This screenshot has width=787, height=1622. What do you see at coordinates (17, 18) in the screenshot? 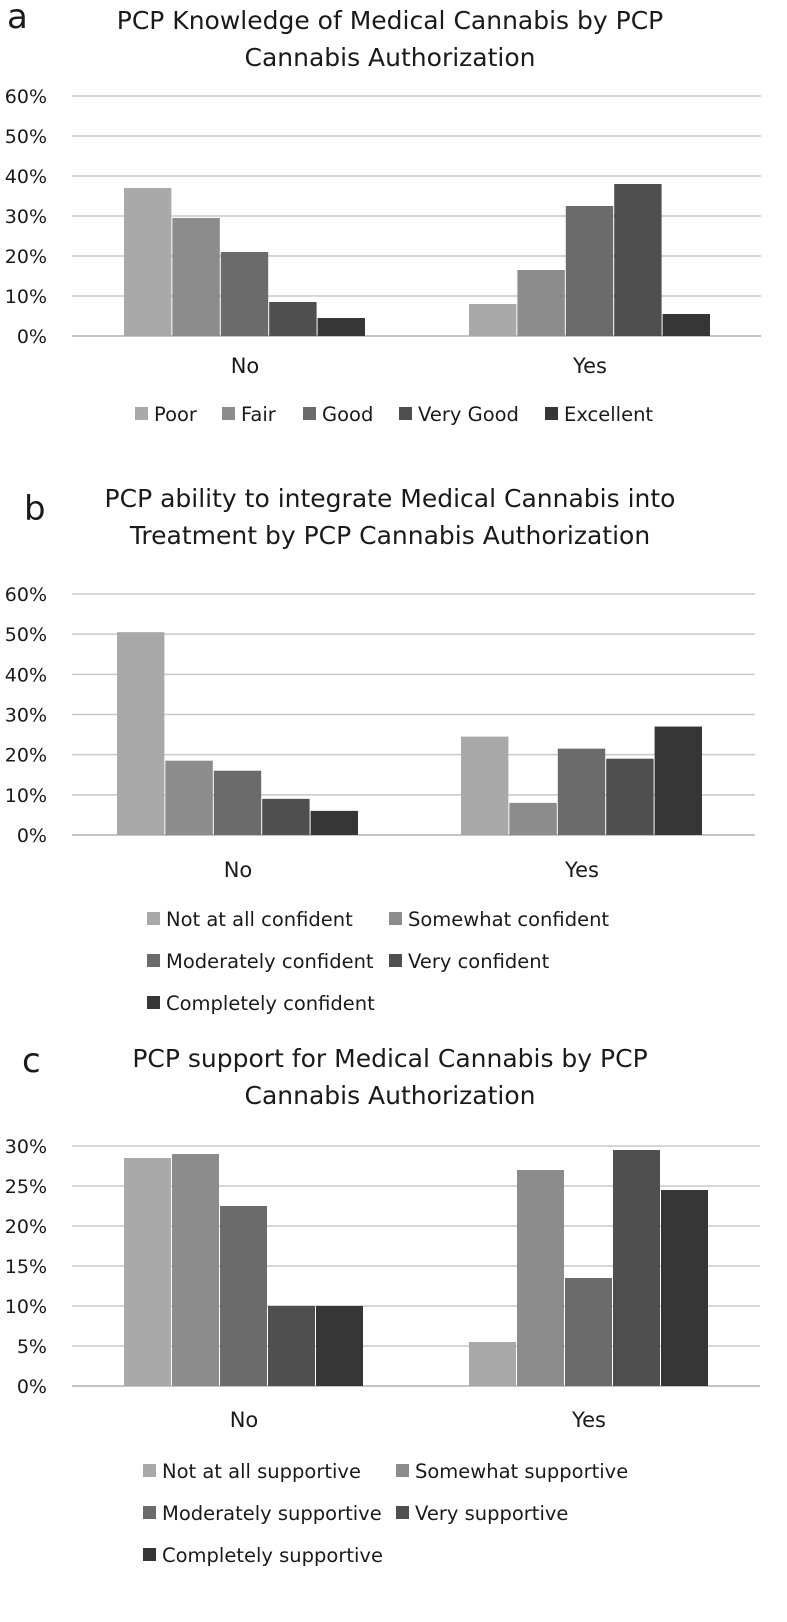
I see `panel-letter: a` at bounding box center [17, 18].